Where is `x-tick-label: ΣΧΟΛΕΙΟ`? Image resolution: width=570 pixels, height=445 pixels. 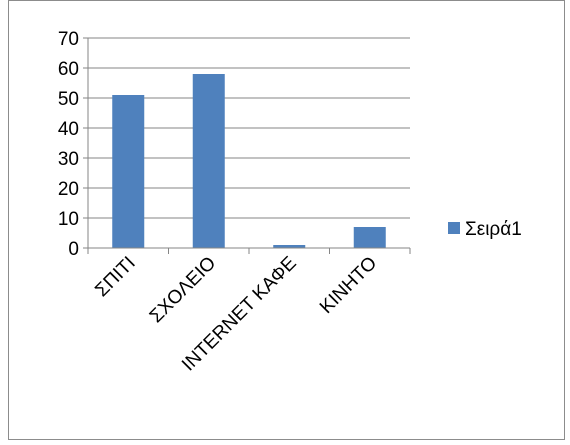 x-tick-label: ΣΧΟΛΕΙΟ is located at coordinates (183, 290).